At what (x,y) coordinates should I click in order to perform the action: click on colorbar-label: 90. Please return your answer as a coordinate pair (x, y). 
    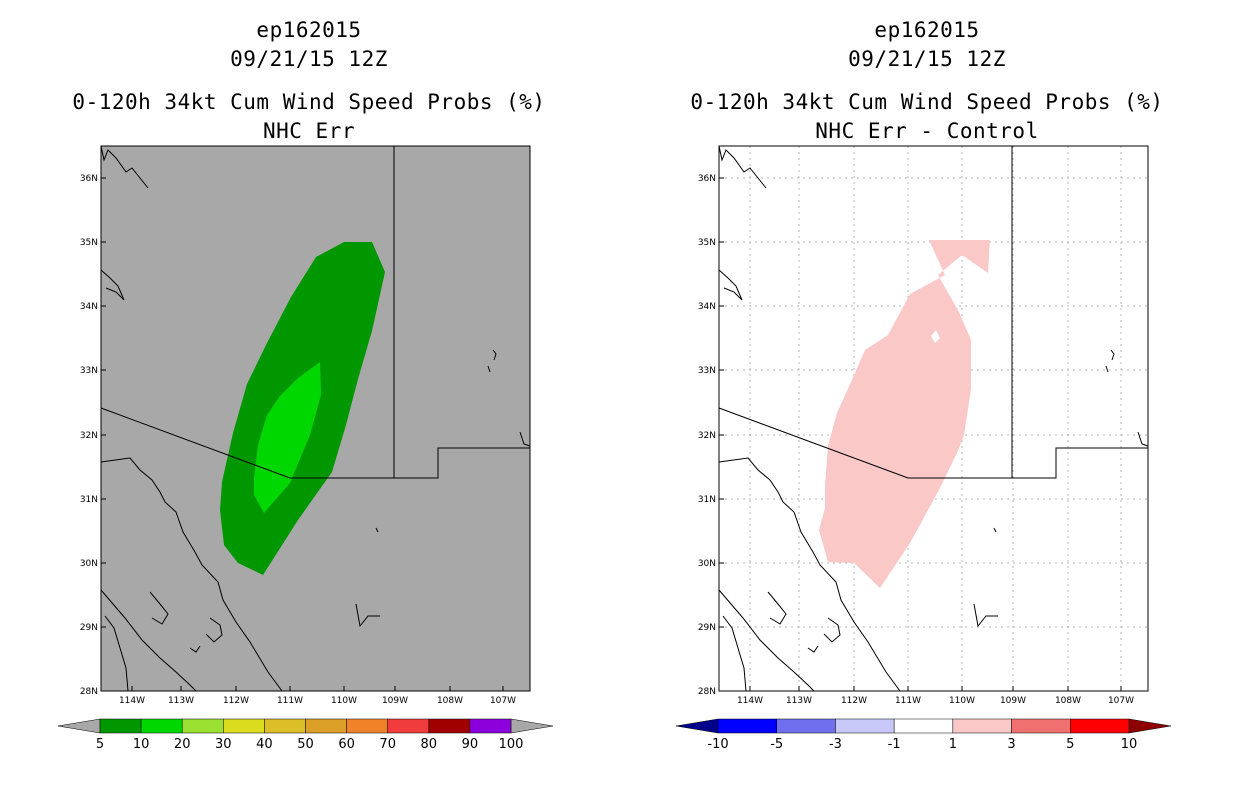
    Looking at the image, I should click on (470, 744).